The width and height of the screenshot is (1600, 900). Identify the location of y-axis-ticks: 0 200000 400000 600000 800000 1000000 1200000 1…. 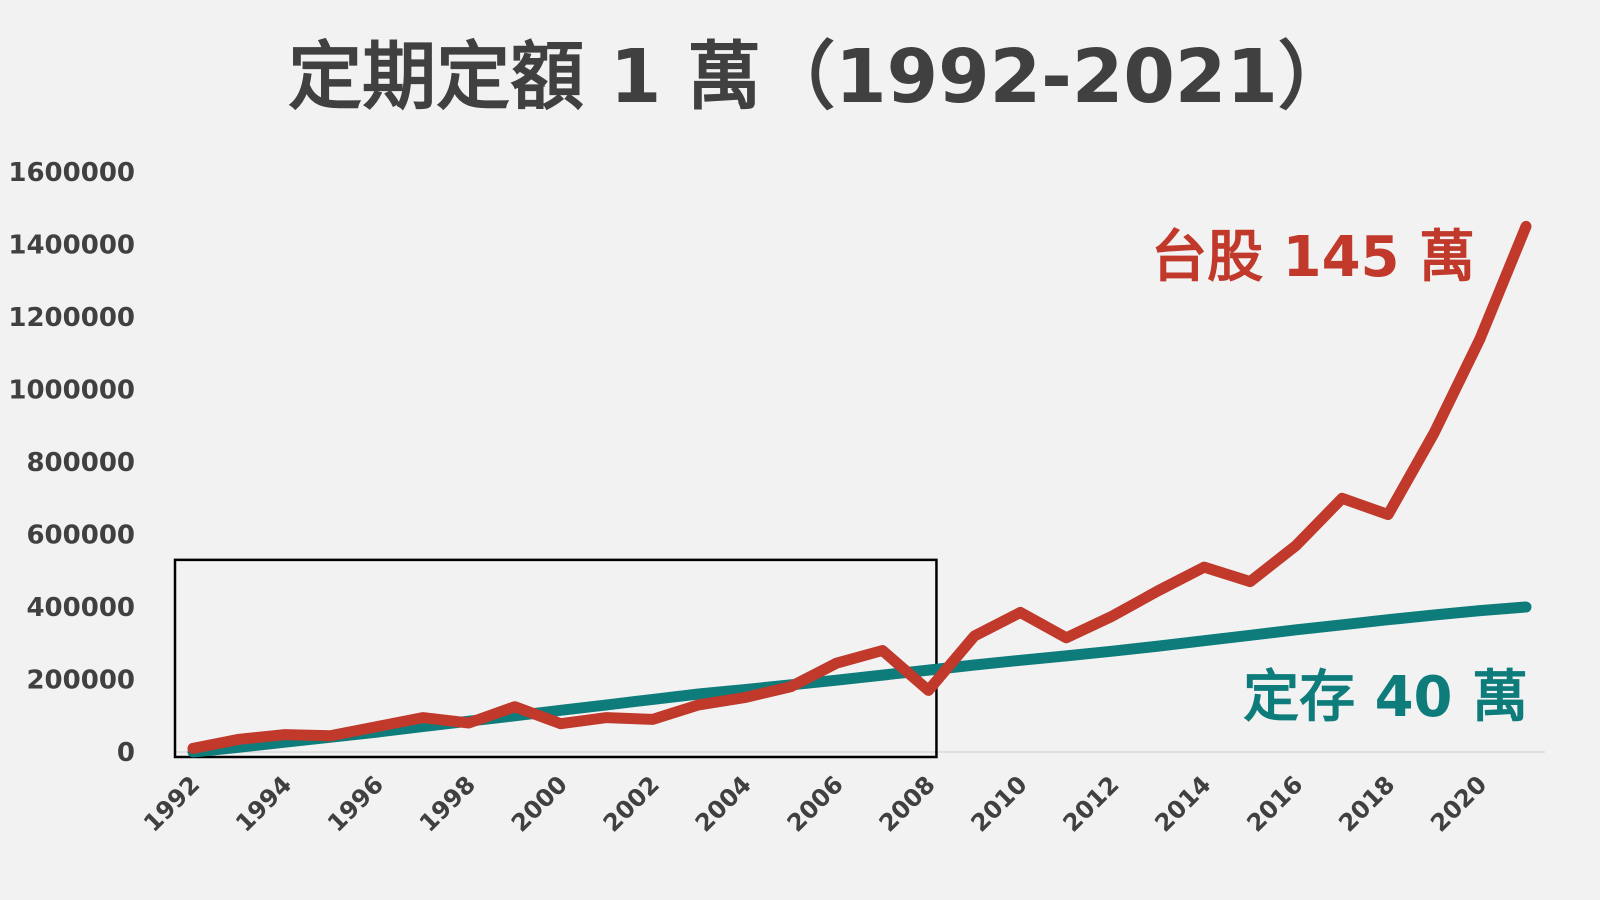
(71, 463).